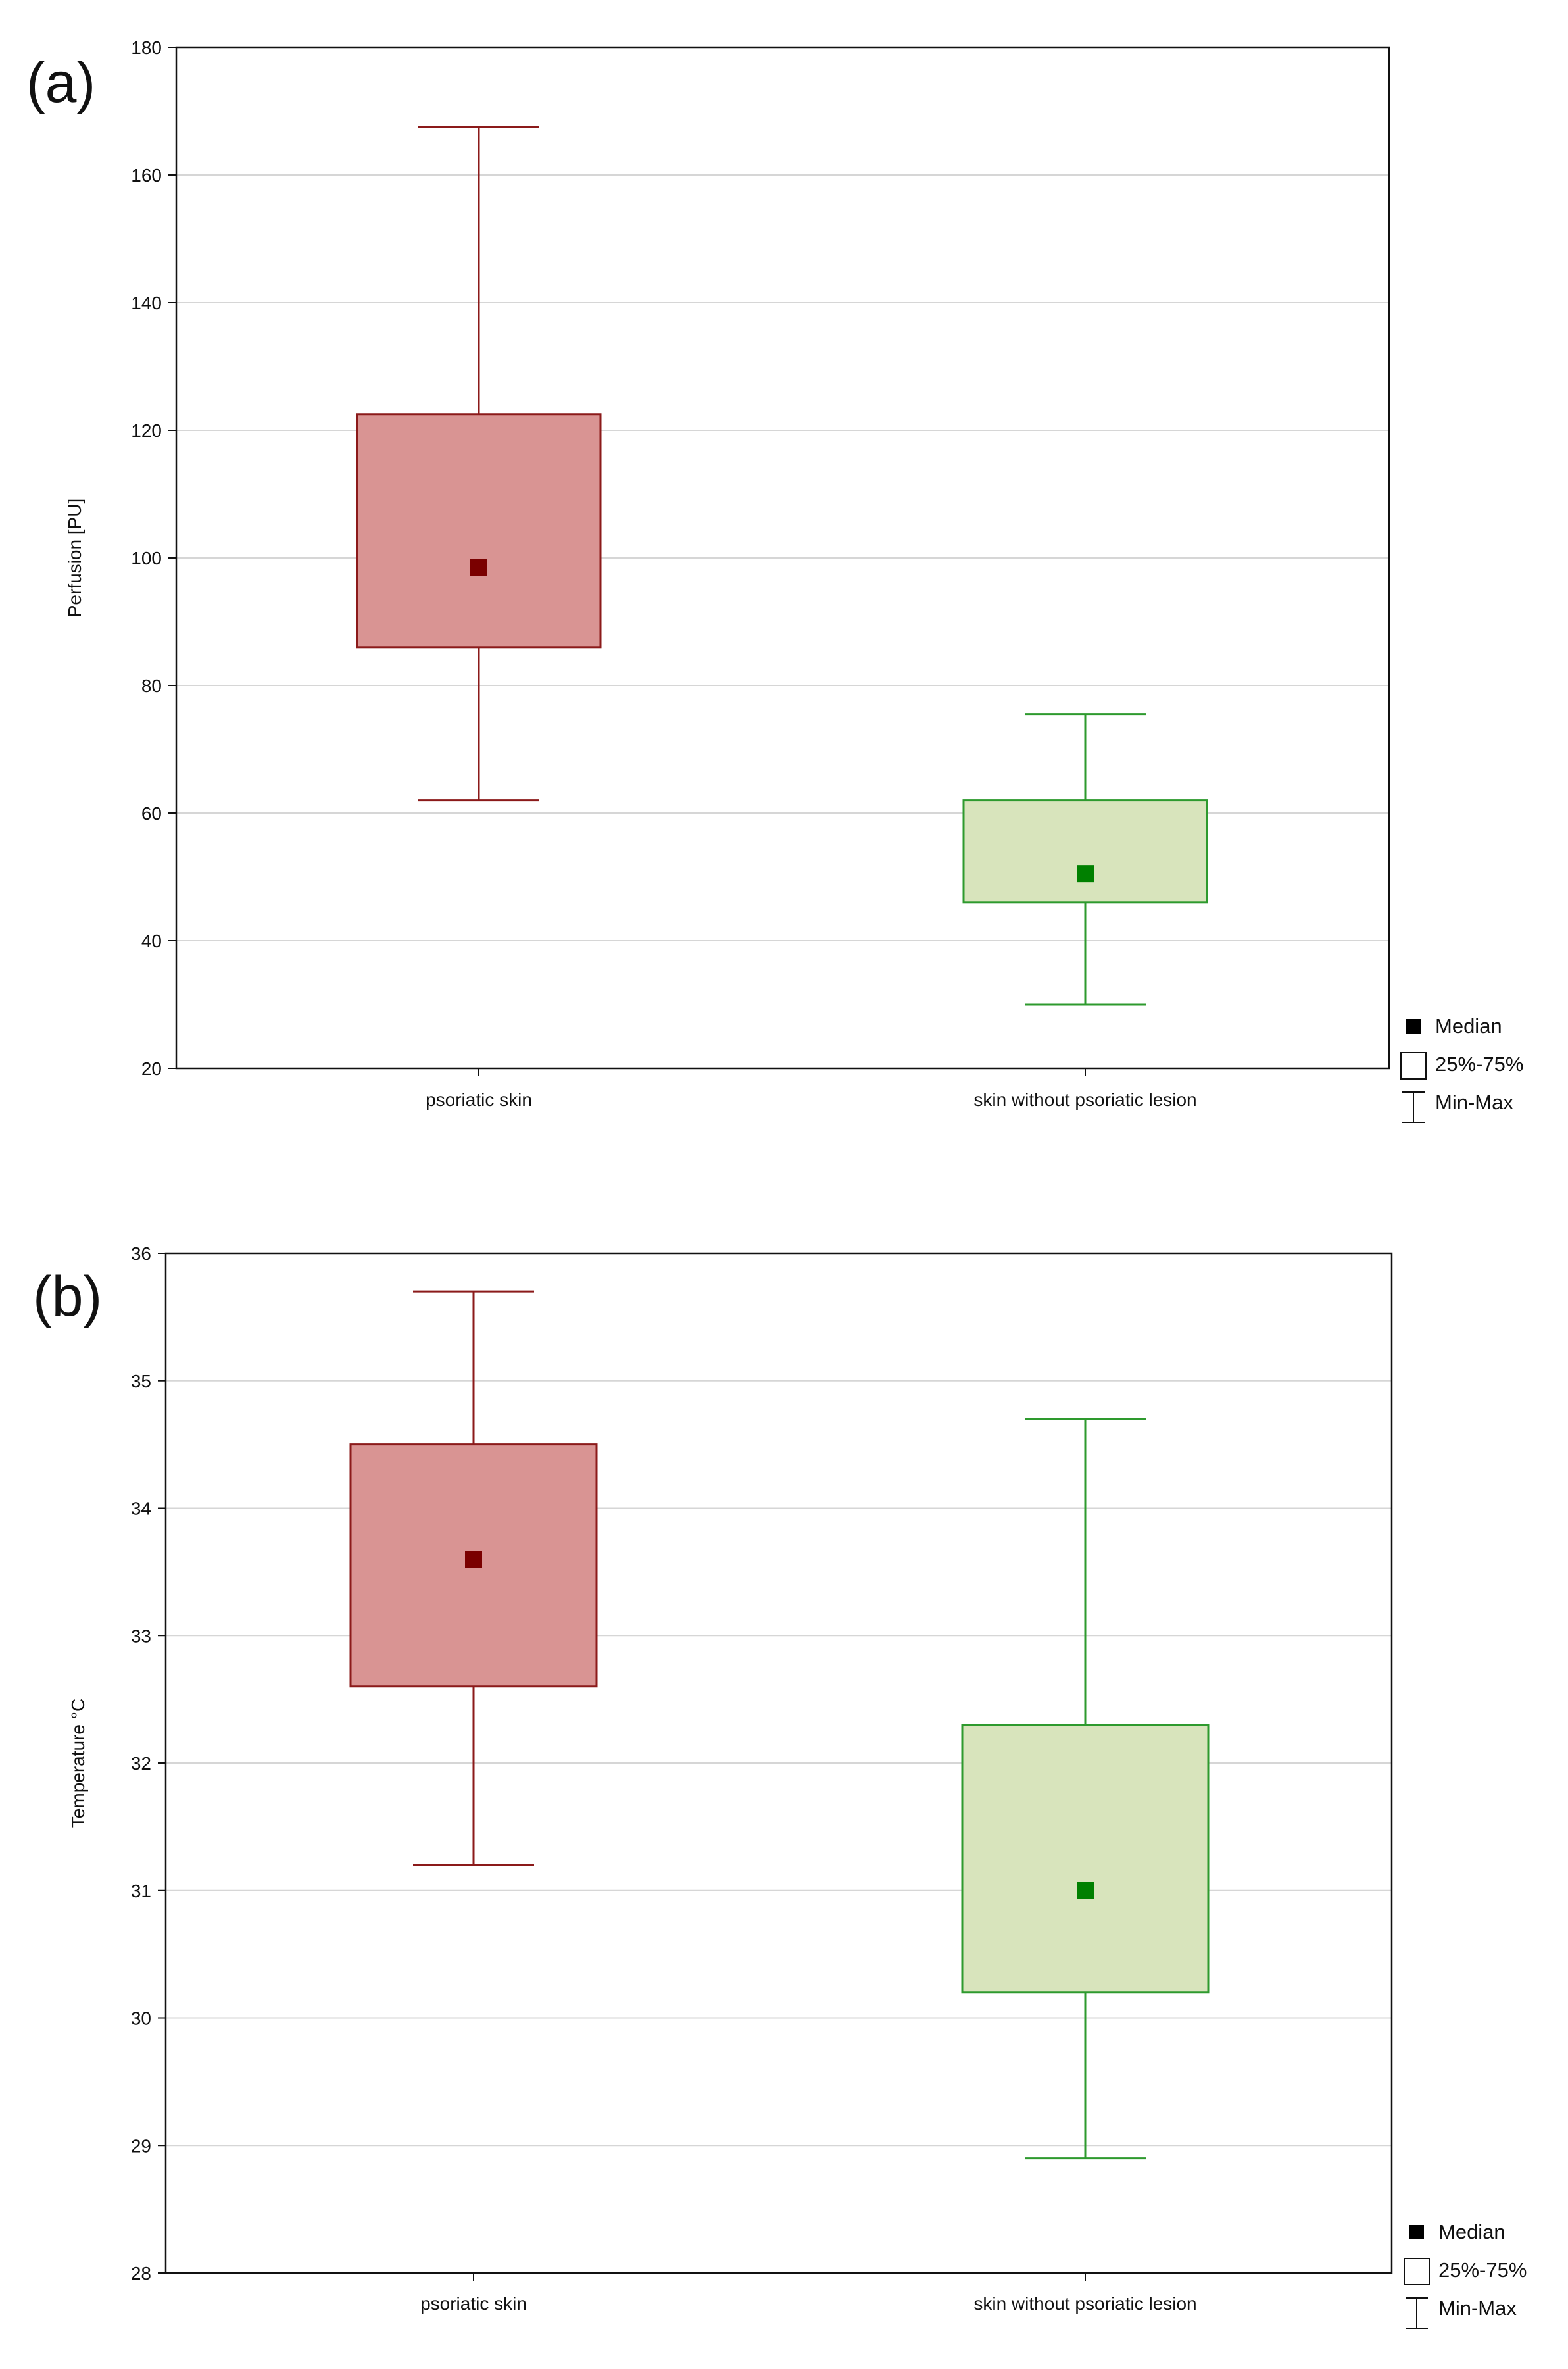 This screenshot has height=2369, width=1568. What do you see at coordinates (146, 431) in the screenshot?
I see `y-tick-label: 120` at bounding box center [146, 431].